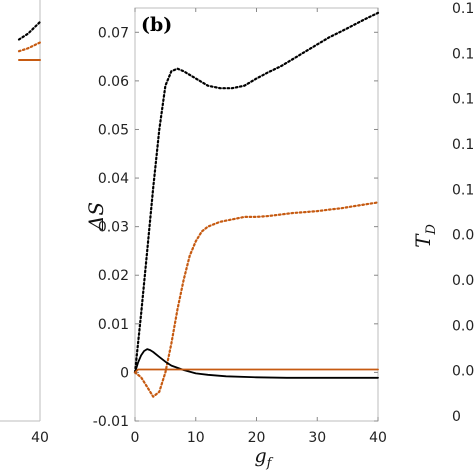 The width and height of the screenshot is (474, 474). What do you see at coordinates (463, 190) in the screenshot?
I see `panel-c-ytick-label: 0.1` at bounding box center [463, 190].